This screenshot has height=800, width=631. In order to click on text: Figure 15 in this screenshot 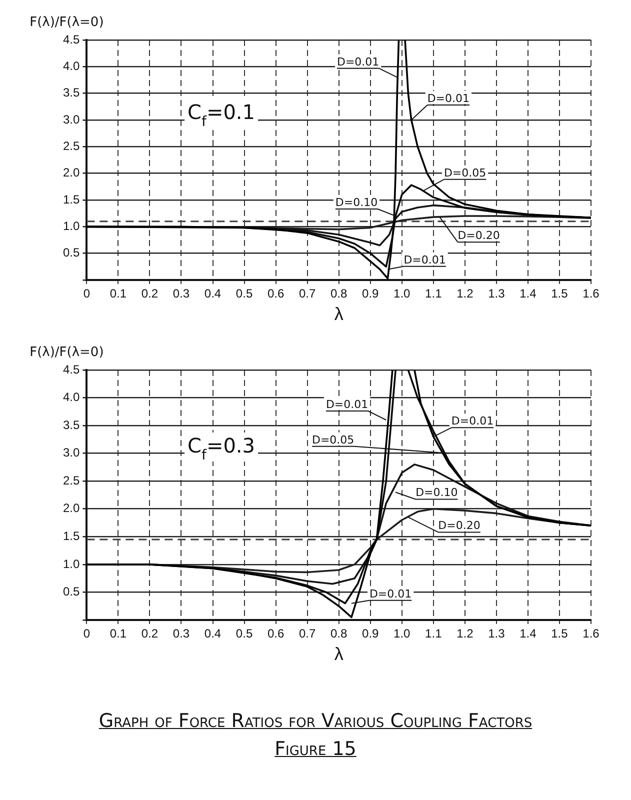, I will do `click(316, 749)`.